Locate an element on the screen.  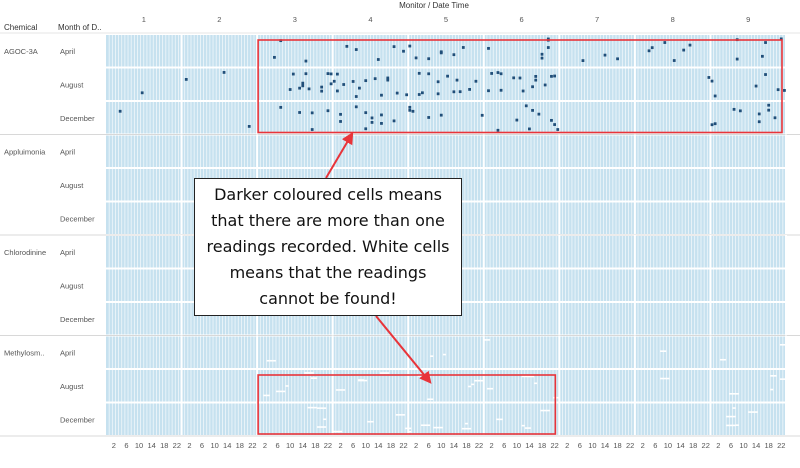
monitor-label: 9 is located at coordinates (748, 19).